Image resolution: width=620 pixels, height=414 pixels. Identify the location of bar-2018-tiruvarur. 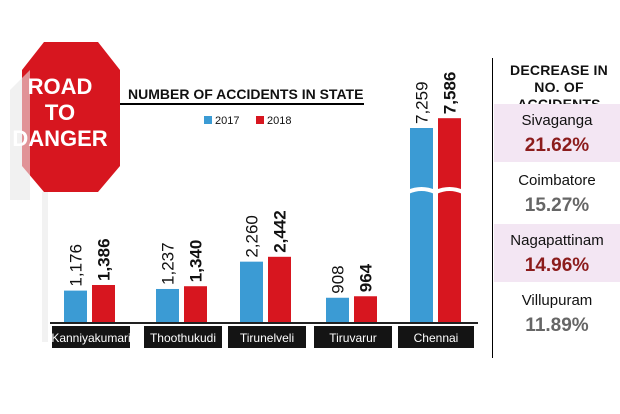
(365, 309).